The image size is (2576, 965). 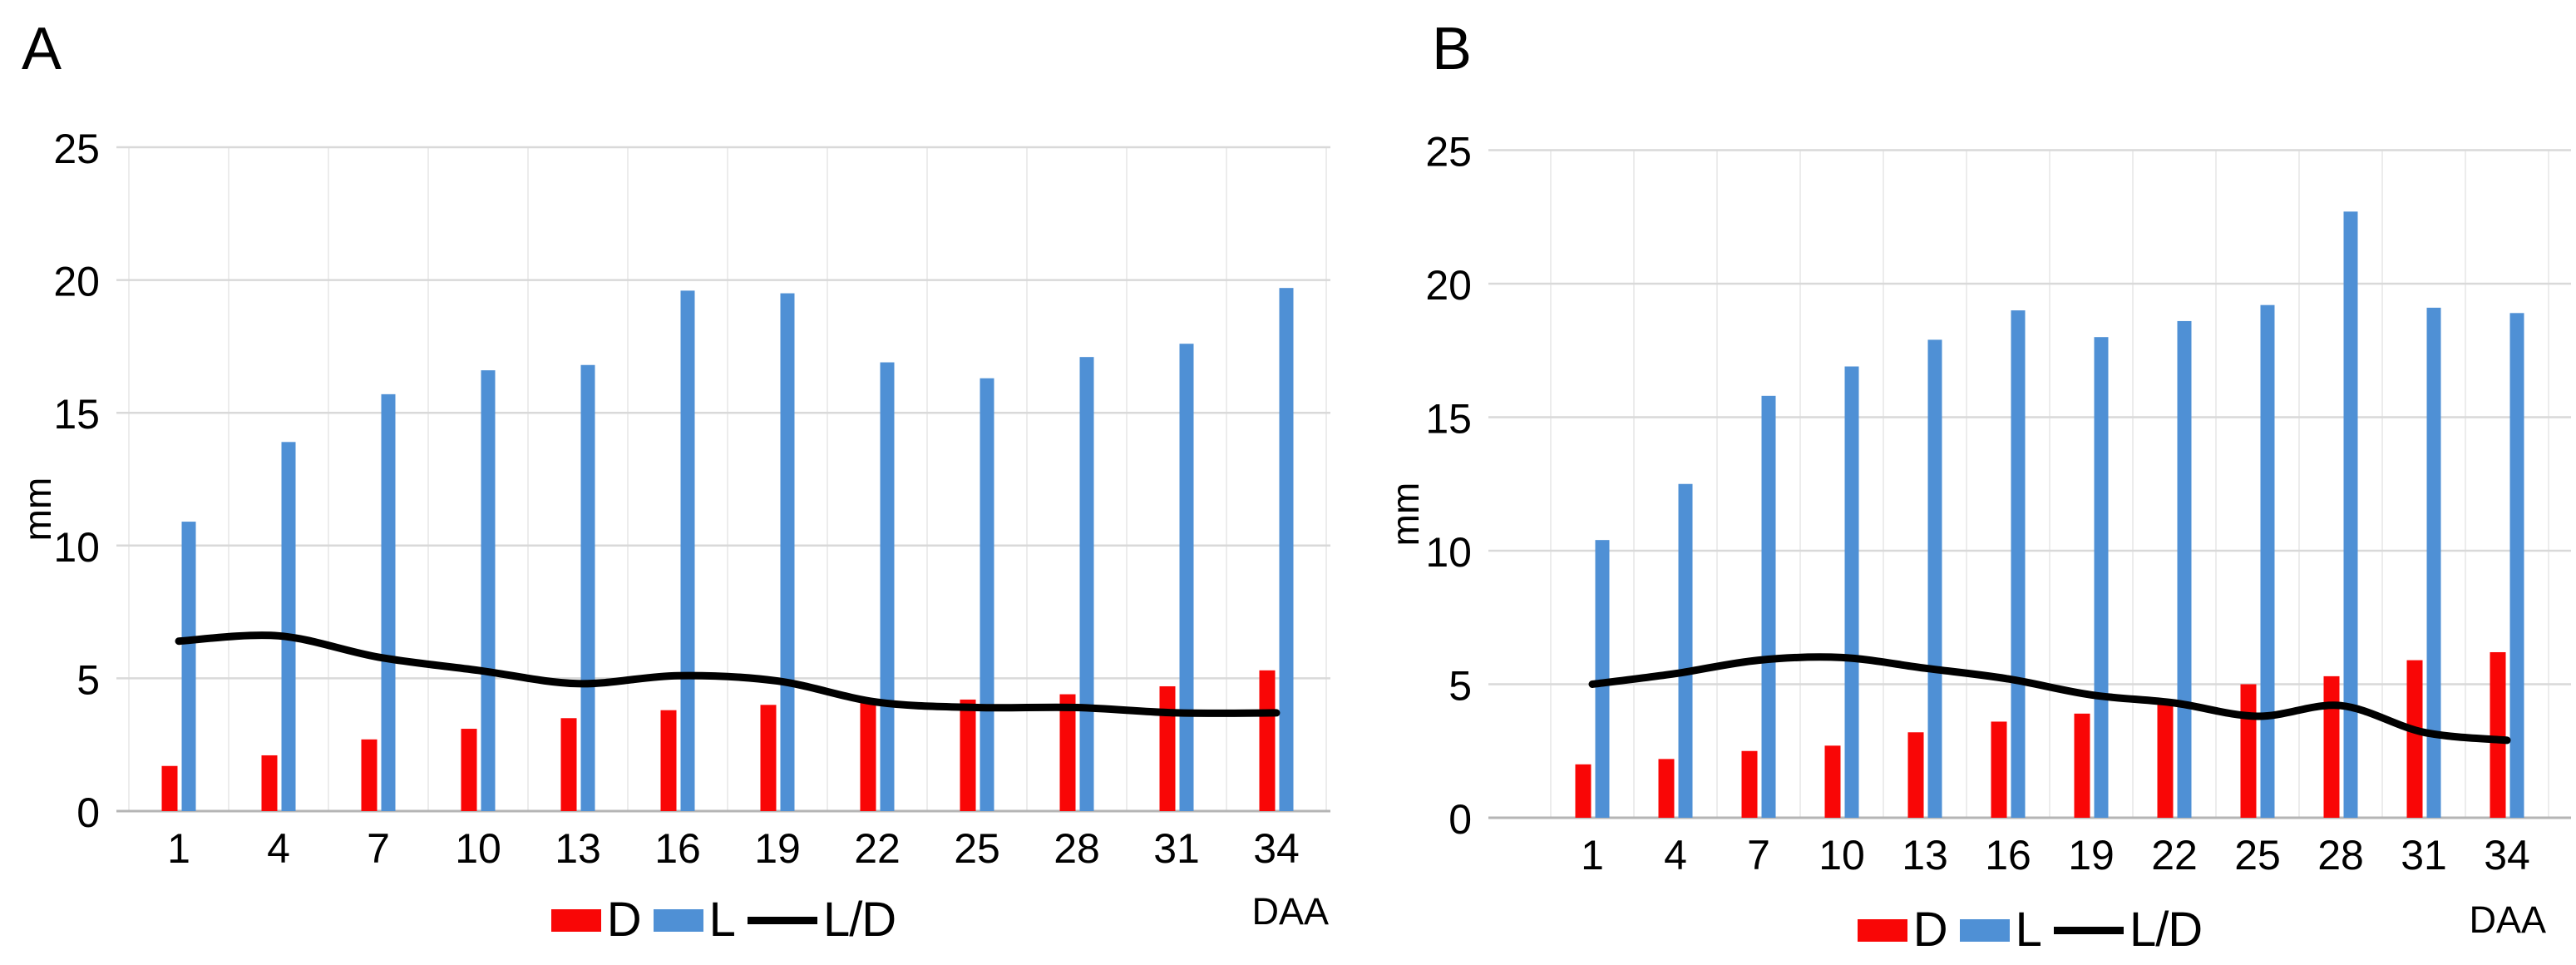 I want to click on x-tick-label: 25, so click(x=977, y=848).